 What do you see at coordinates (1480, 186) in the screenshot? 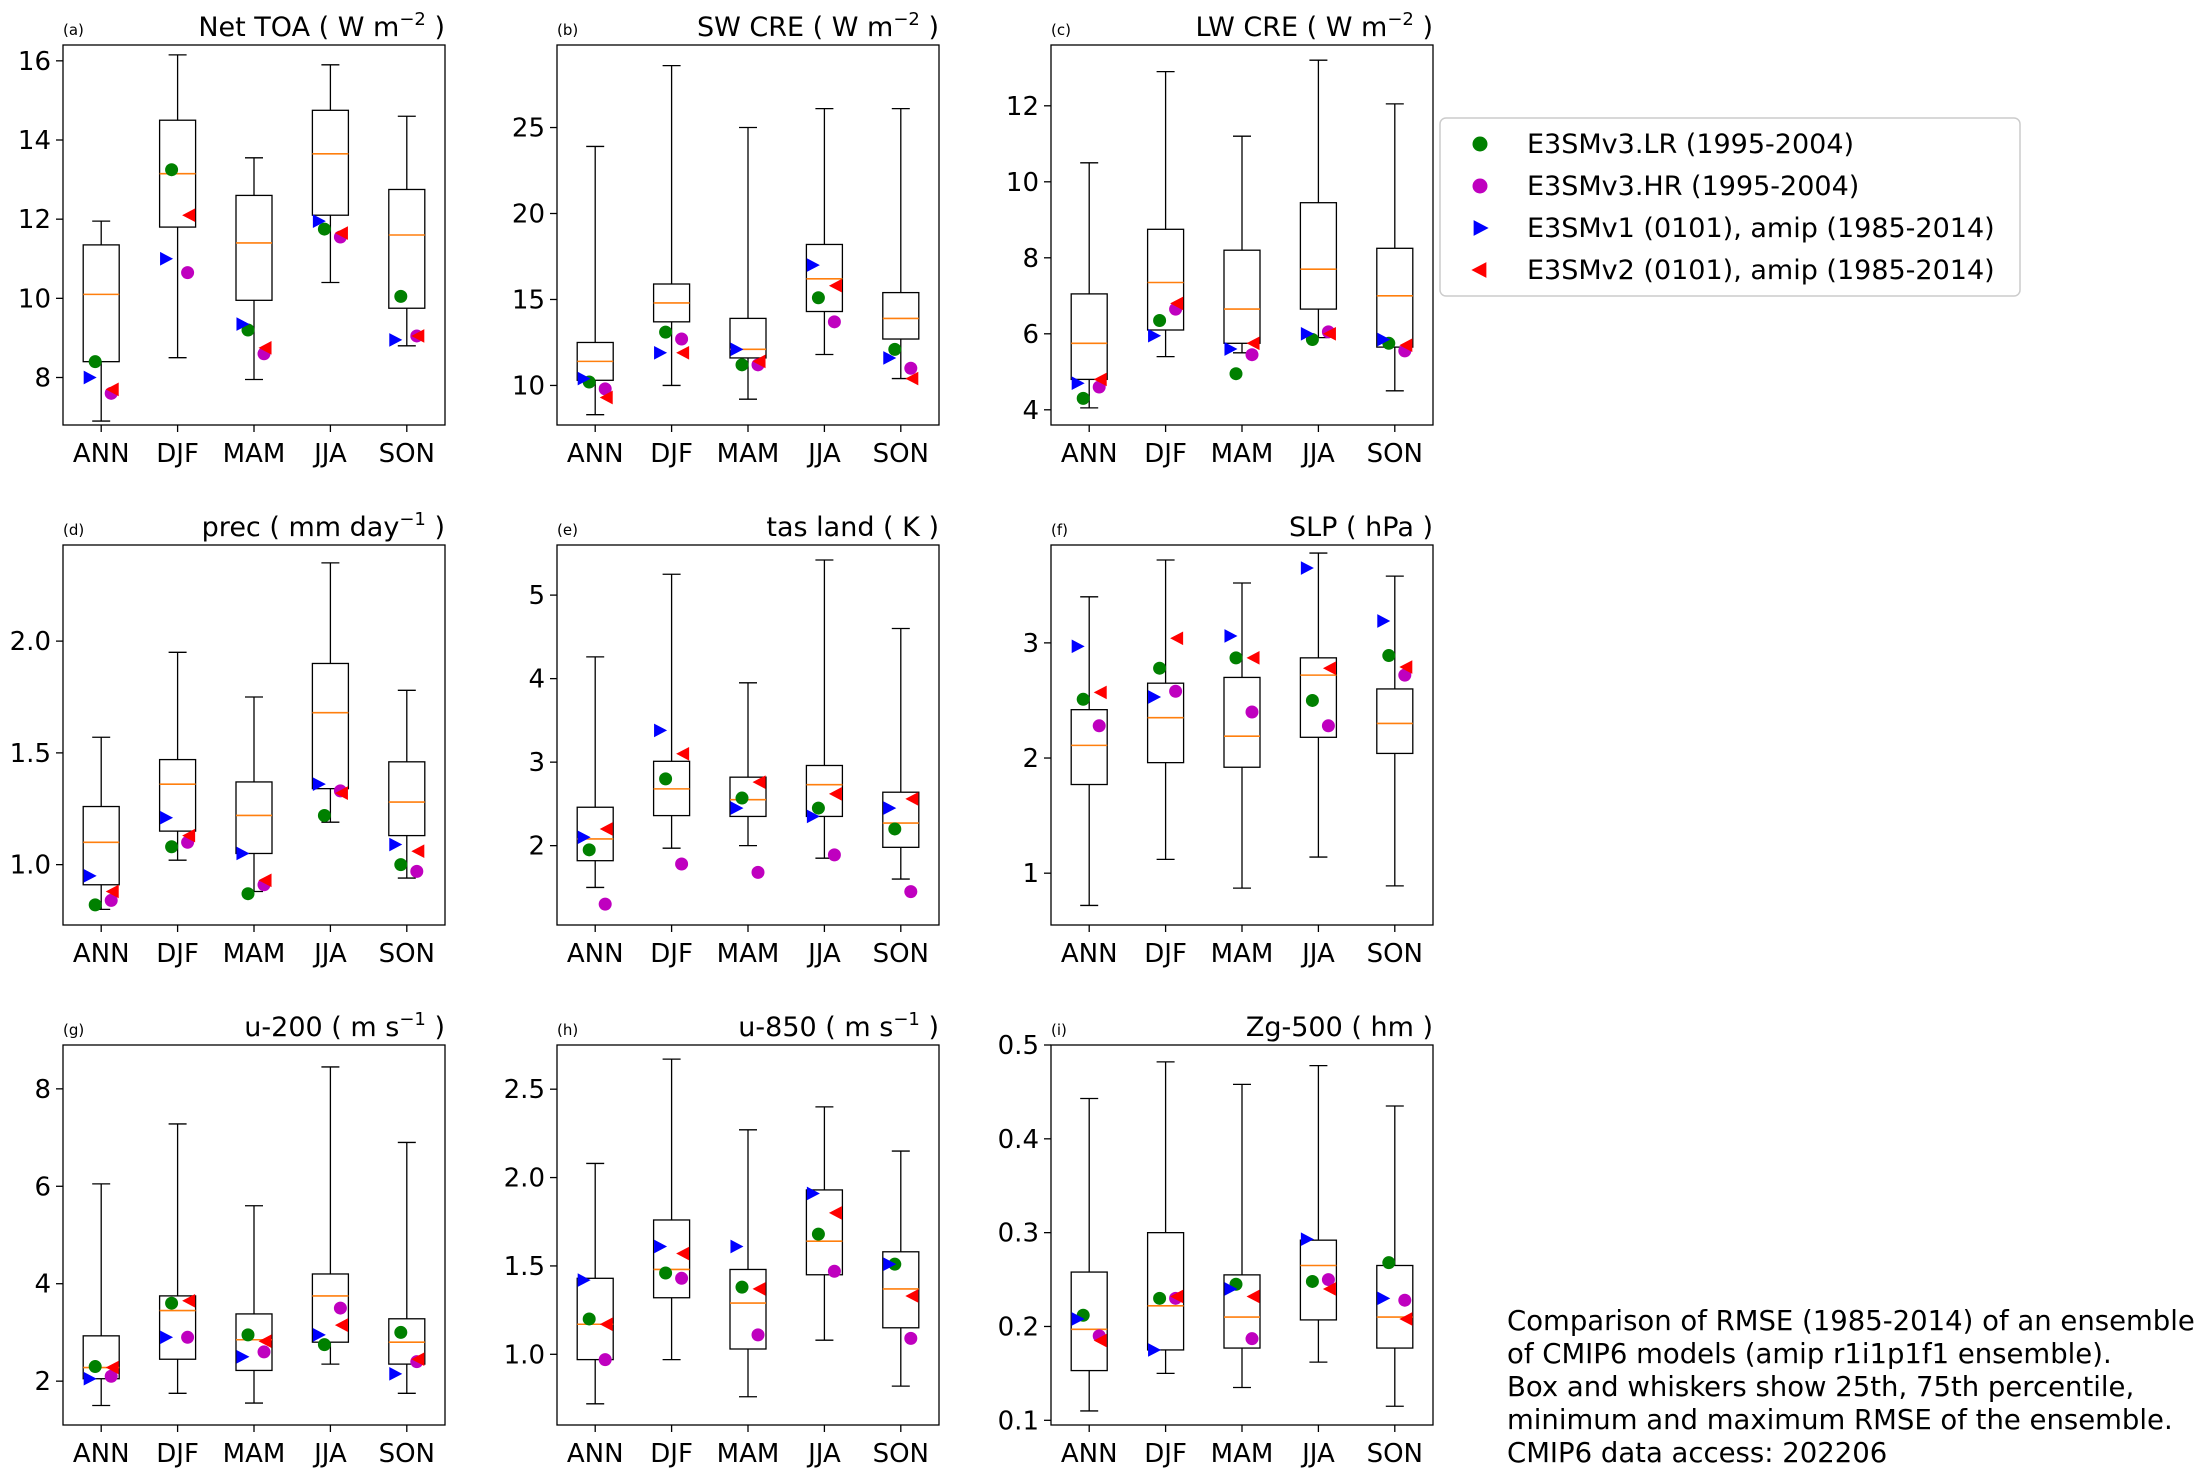
I see `legend-marker-e3smv3-hr-1995-2004` at bounding box center [1480, 186].